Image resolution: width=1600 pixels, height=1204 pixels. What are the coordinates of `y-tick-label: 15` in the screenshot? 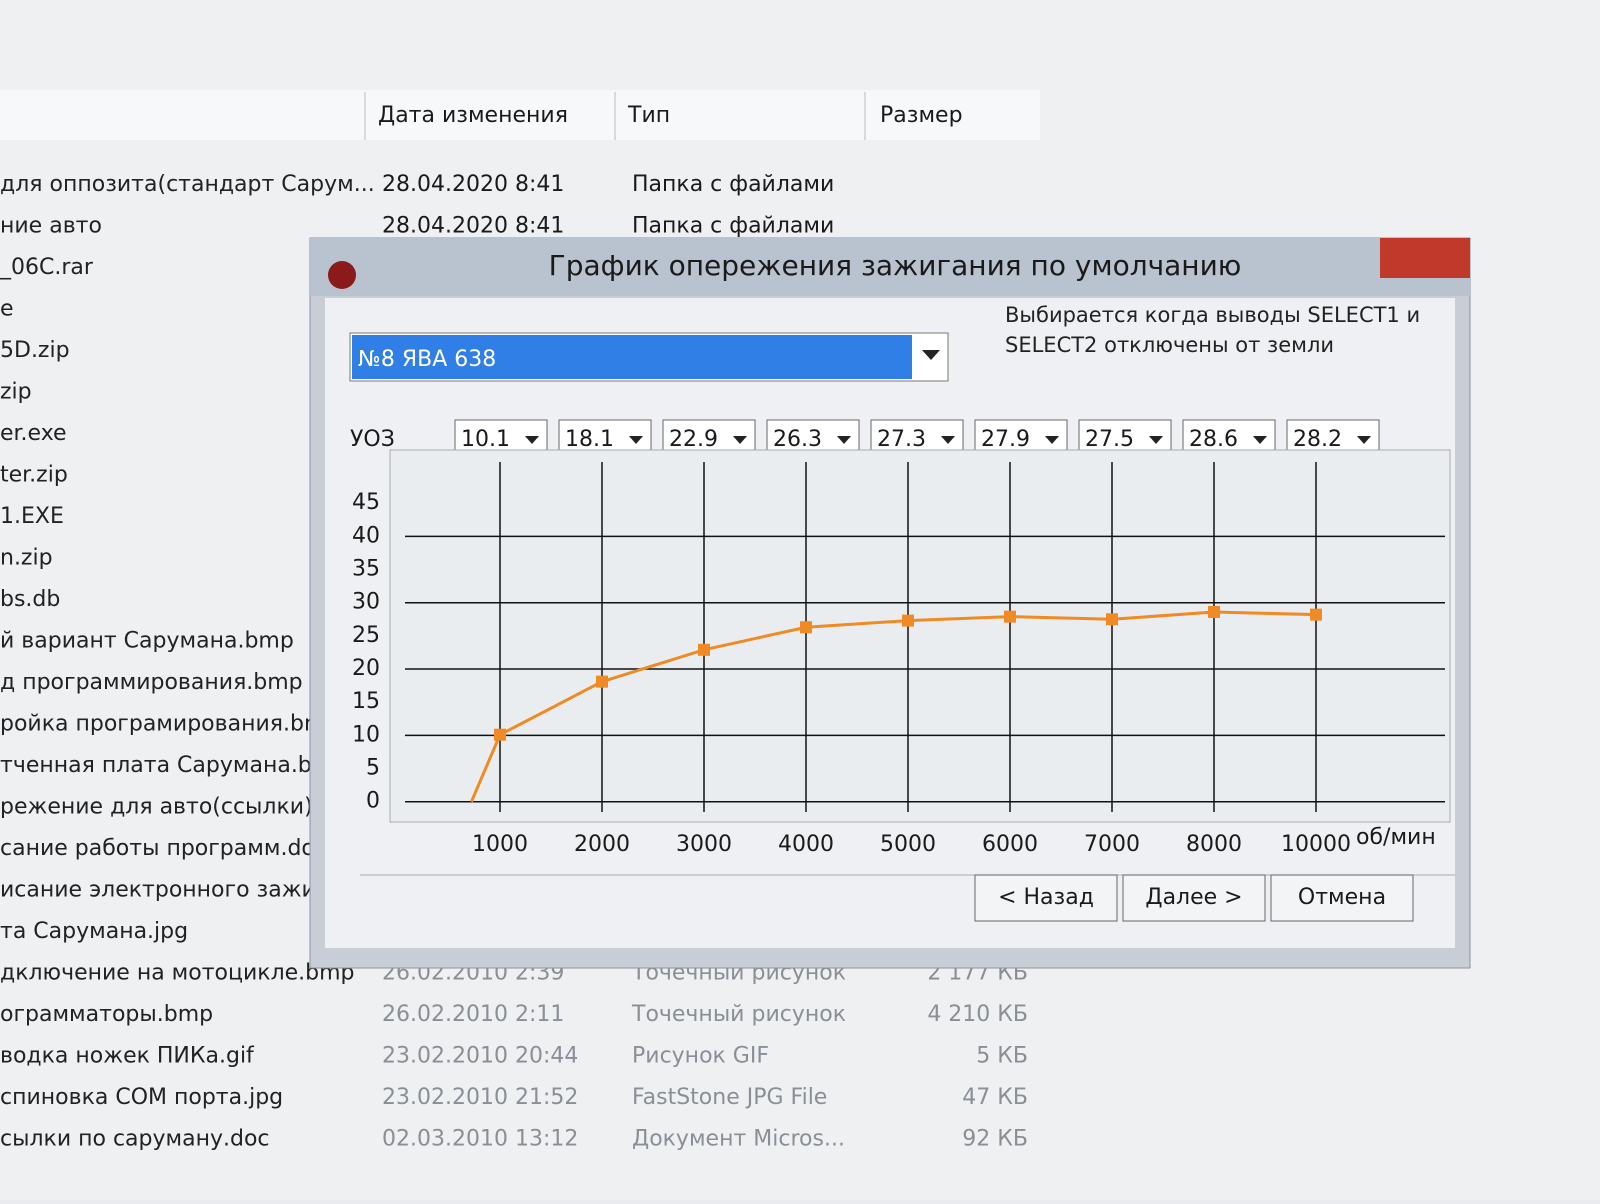 It's located at (366, 701).